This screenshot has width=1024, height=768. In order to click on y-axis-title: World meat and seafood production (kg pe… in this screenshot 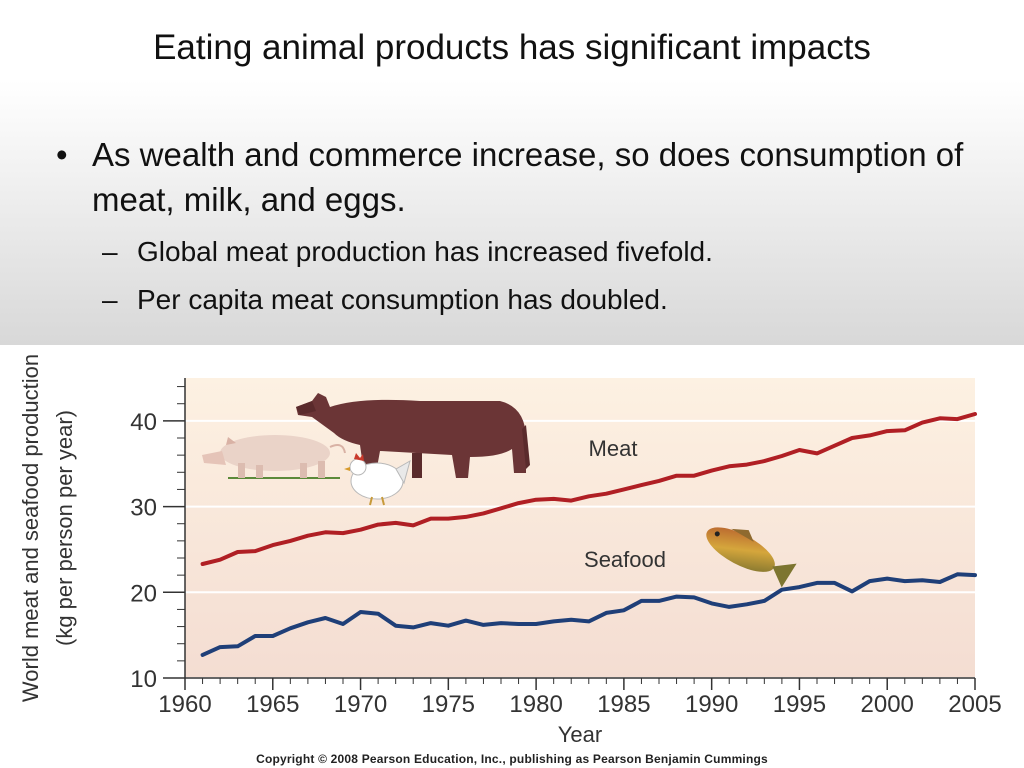, I will do `click(47, 528)`.